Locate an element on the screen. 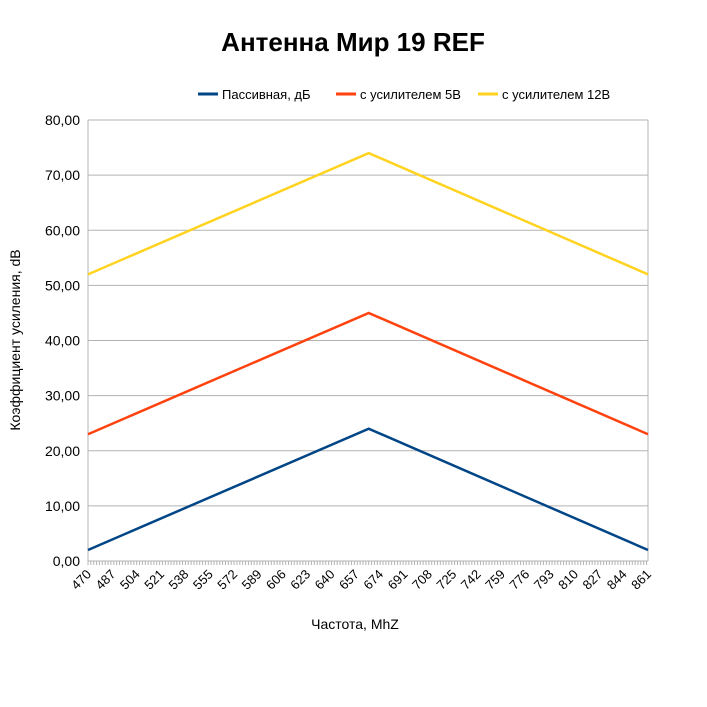 Image resolution: width=707 pixels, height=707 pixels. y-tick-label: 10,00 is located at coordinates (62, 506).